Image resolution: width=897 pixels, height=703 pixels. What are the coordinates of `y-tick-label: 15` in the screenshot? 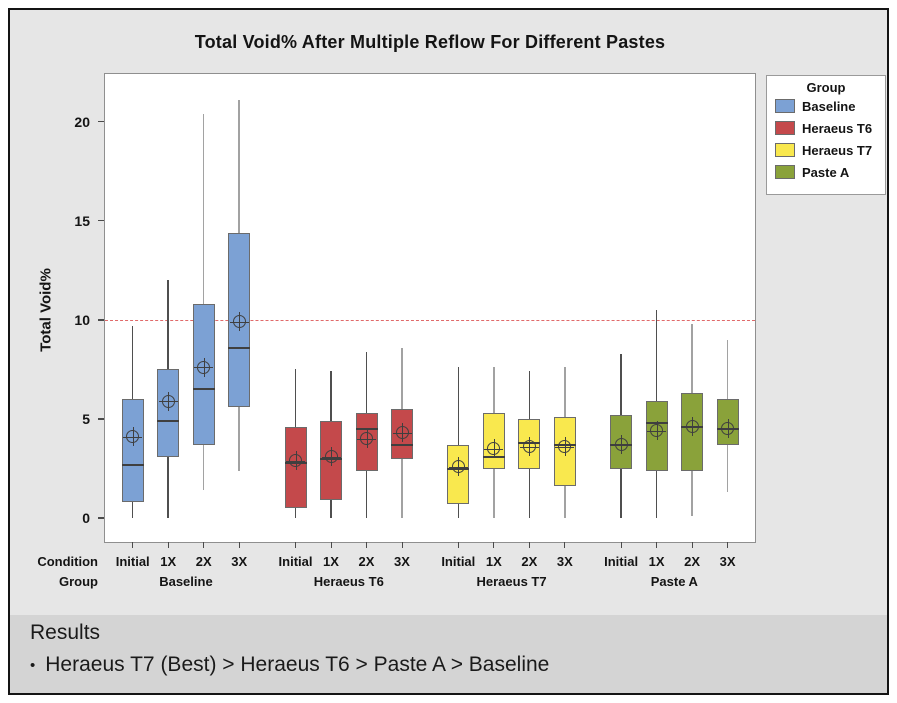 It's located at (82, 220).